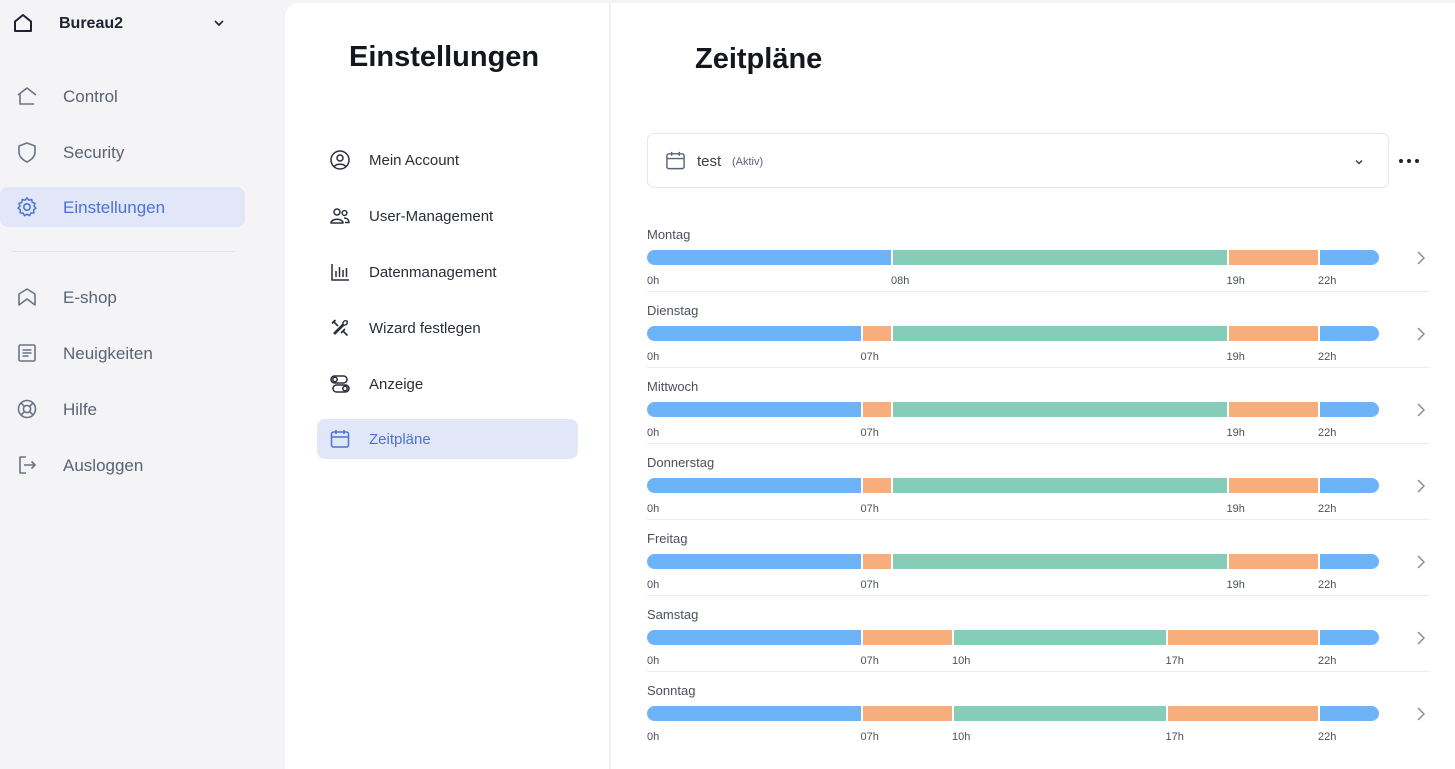  I want to click on day-name: Dienstag, so click(673, 310).